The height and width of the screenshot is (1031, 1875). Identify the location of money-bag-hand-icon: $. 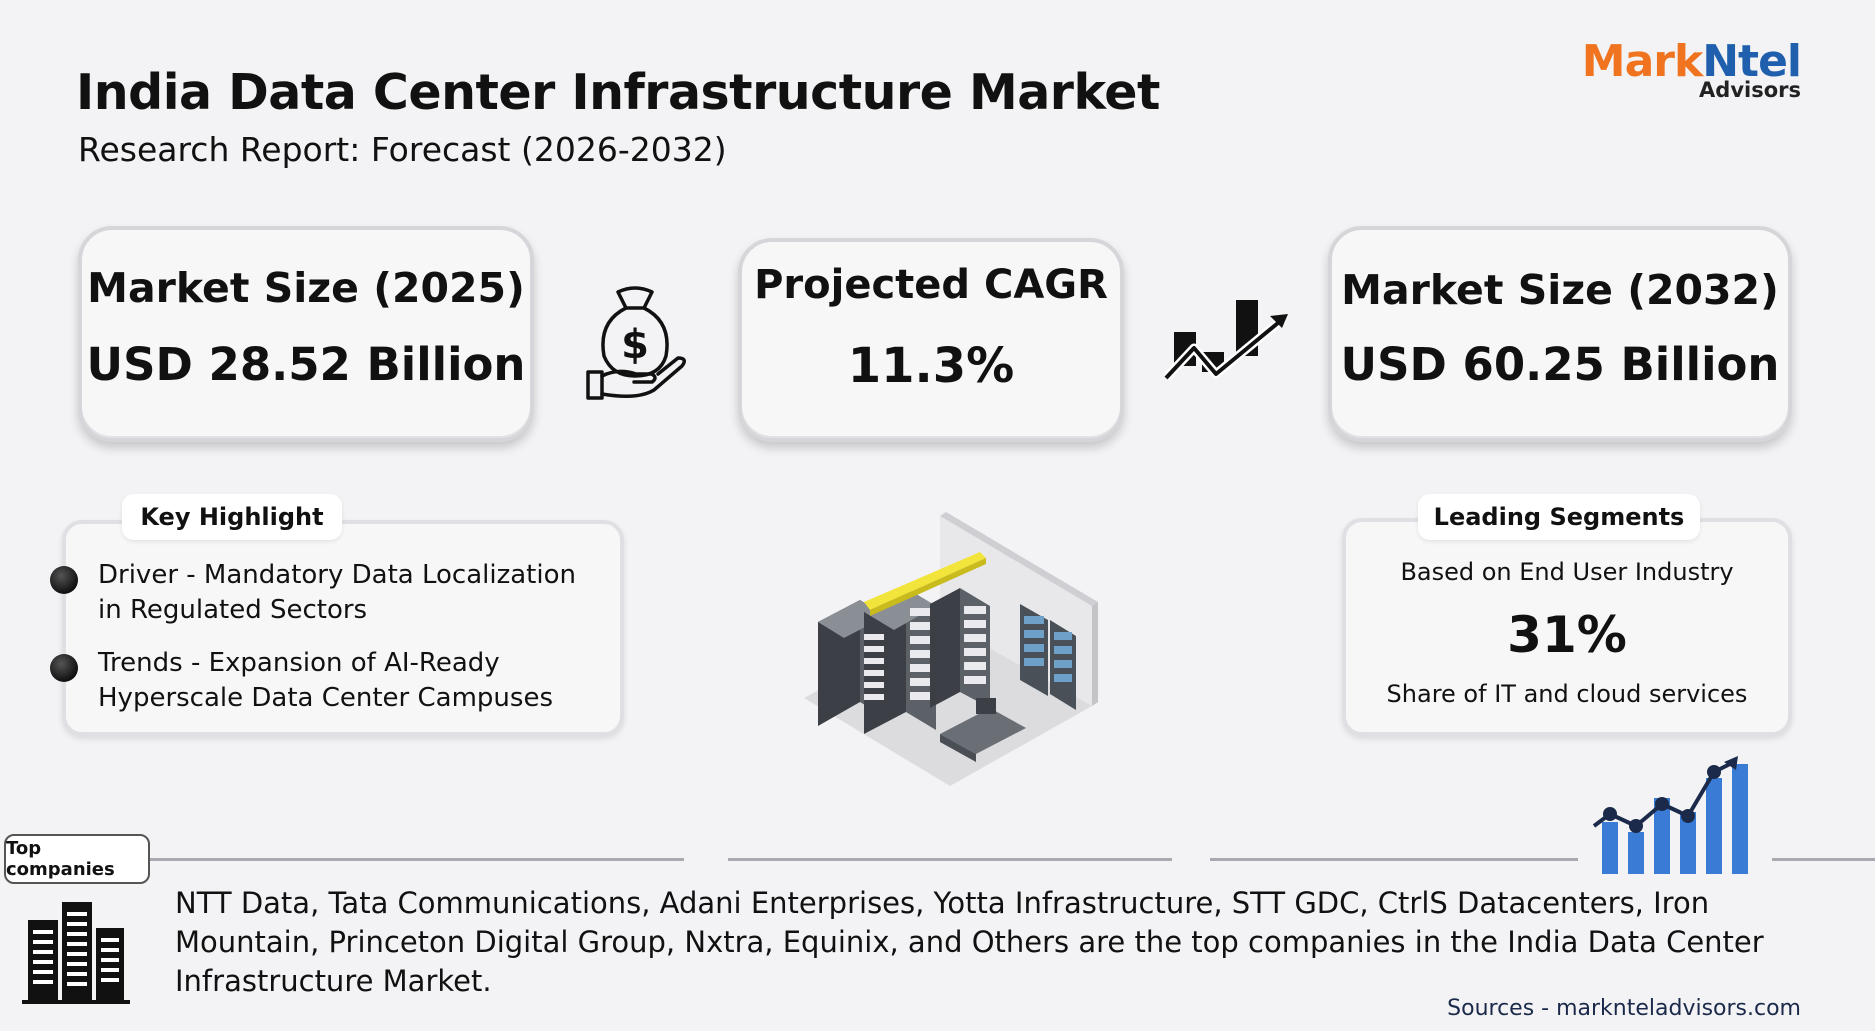
(635, 342).